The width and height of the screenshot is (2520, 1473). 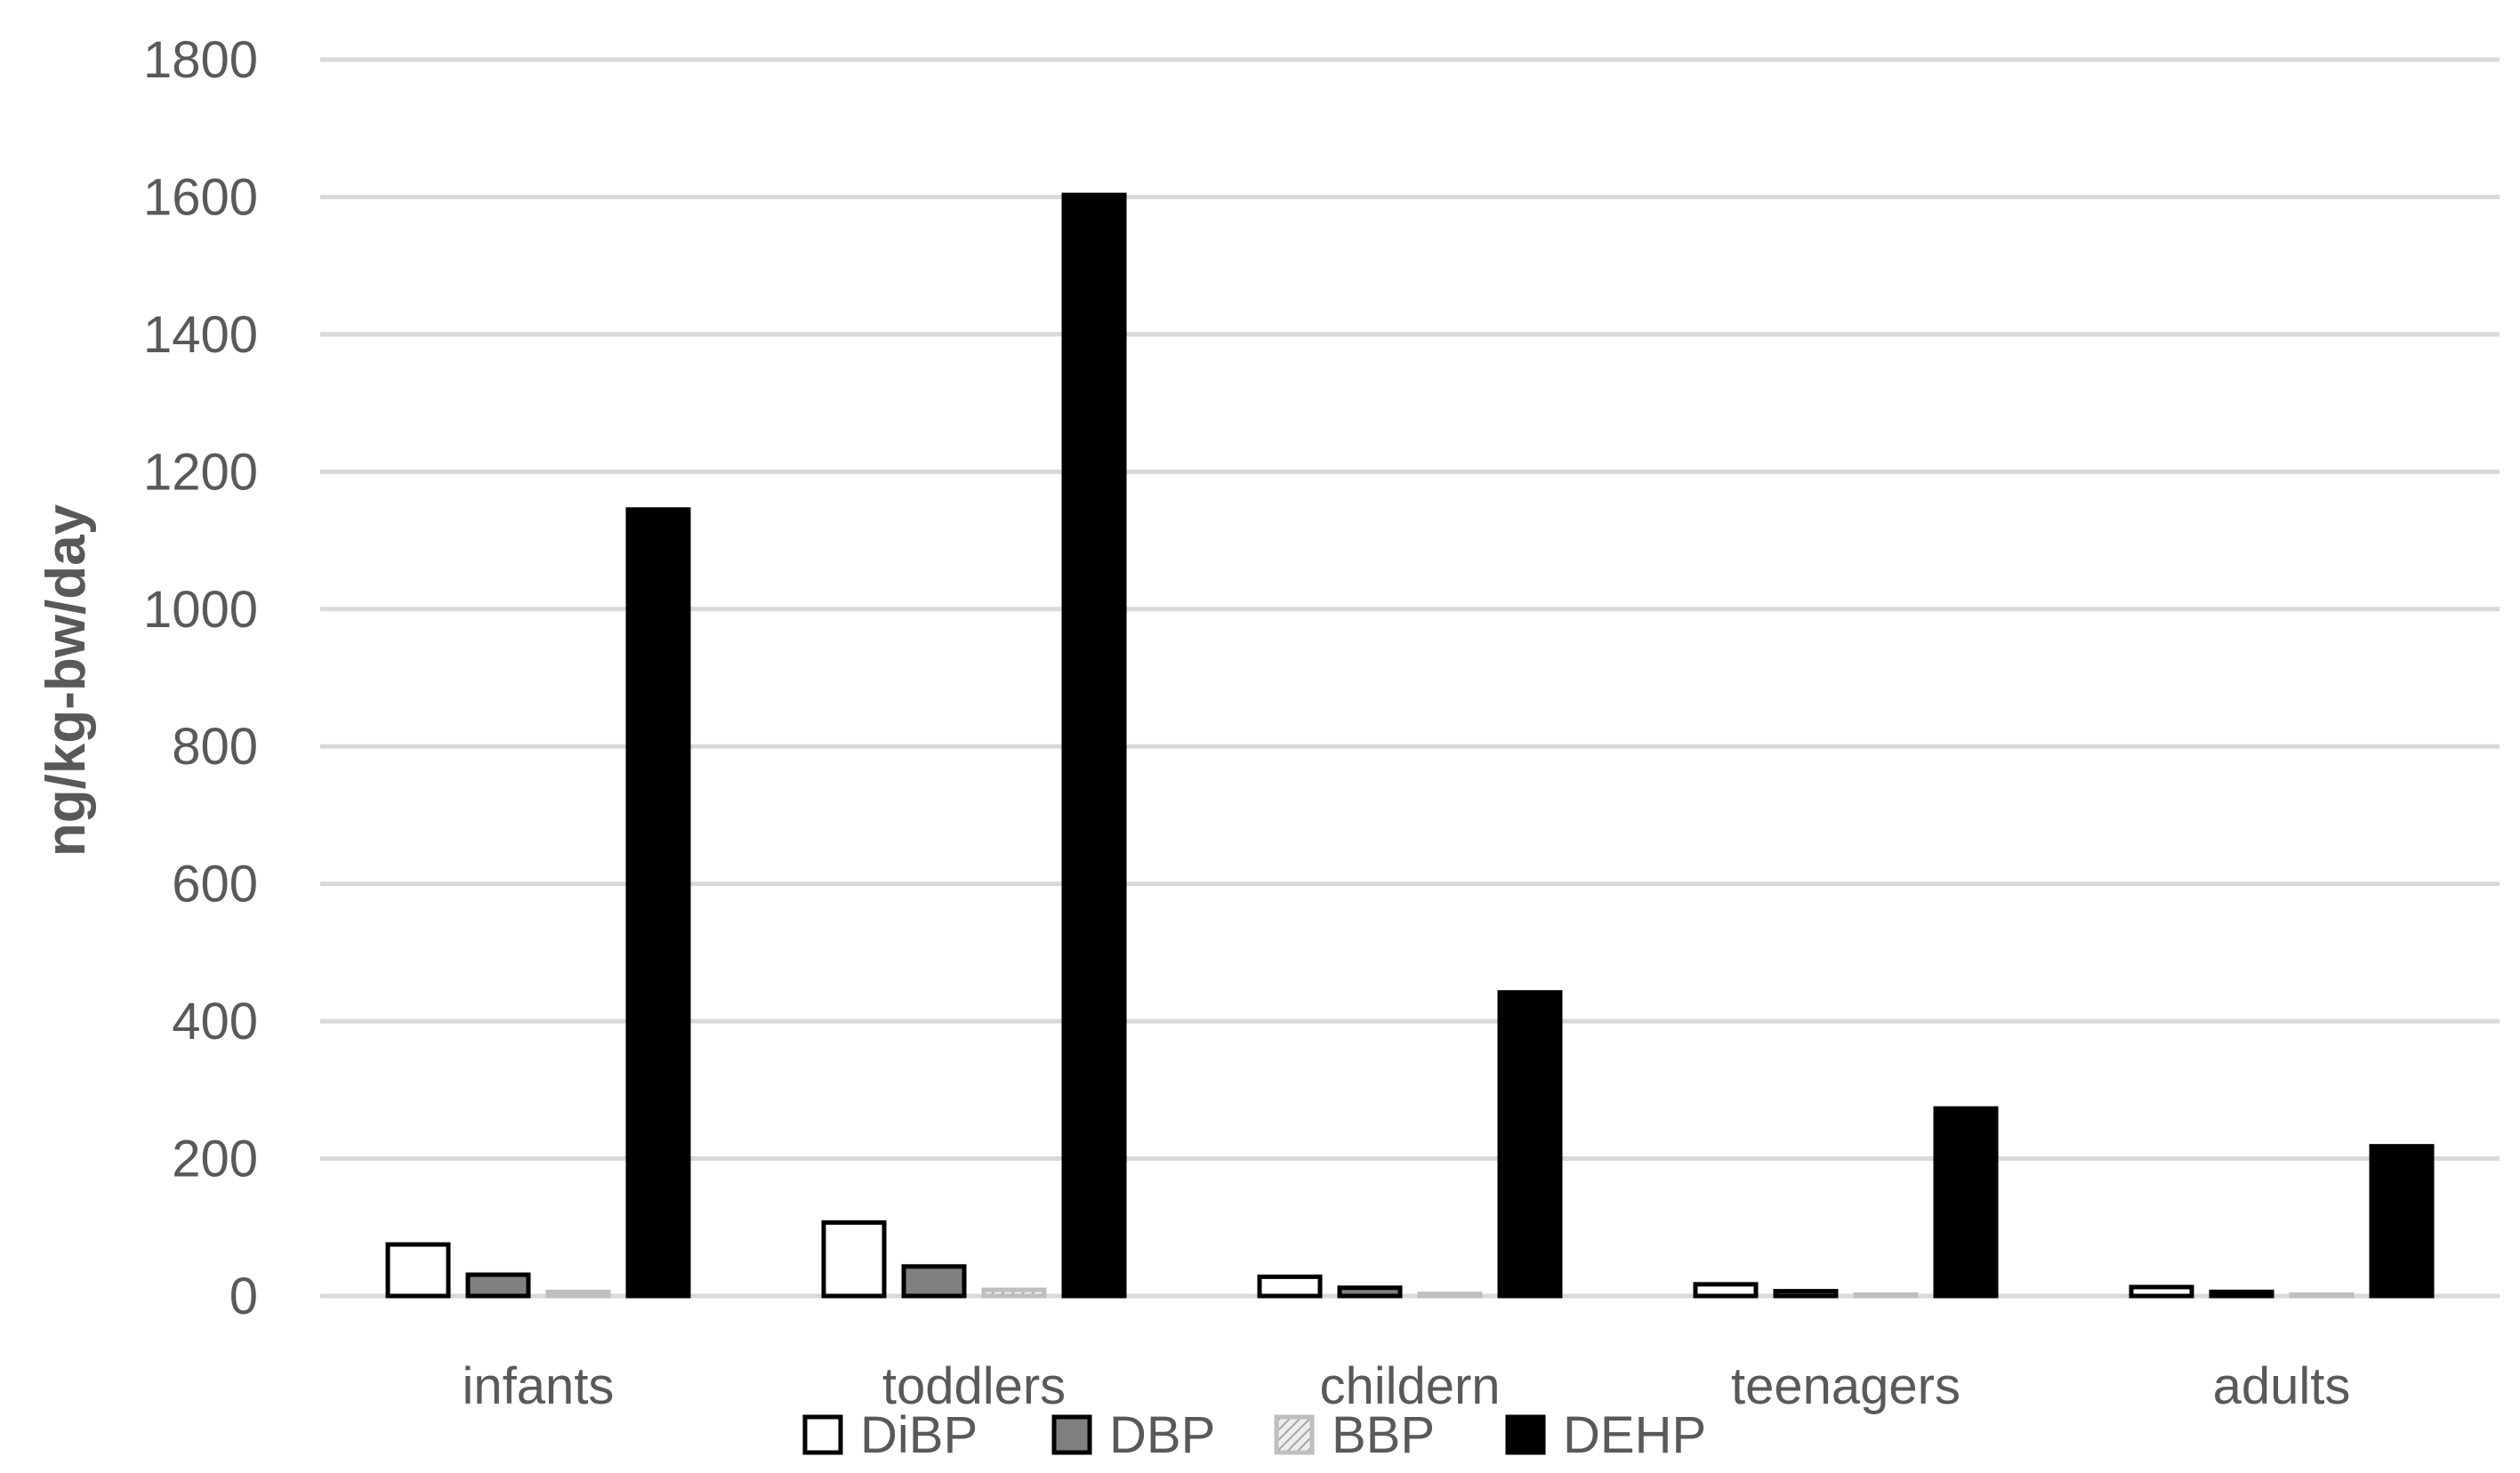 I want to click on y-tick-label: 0, so click(x=243, y=1296).